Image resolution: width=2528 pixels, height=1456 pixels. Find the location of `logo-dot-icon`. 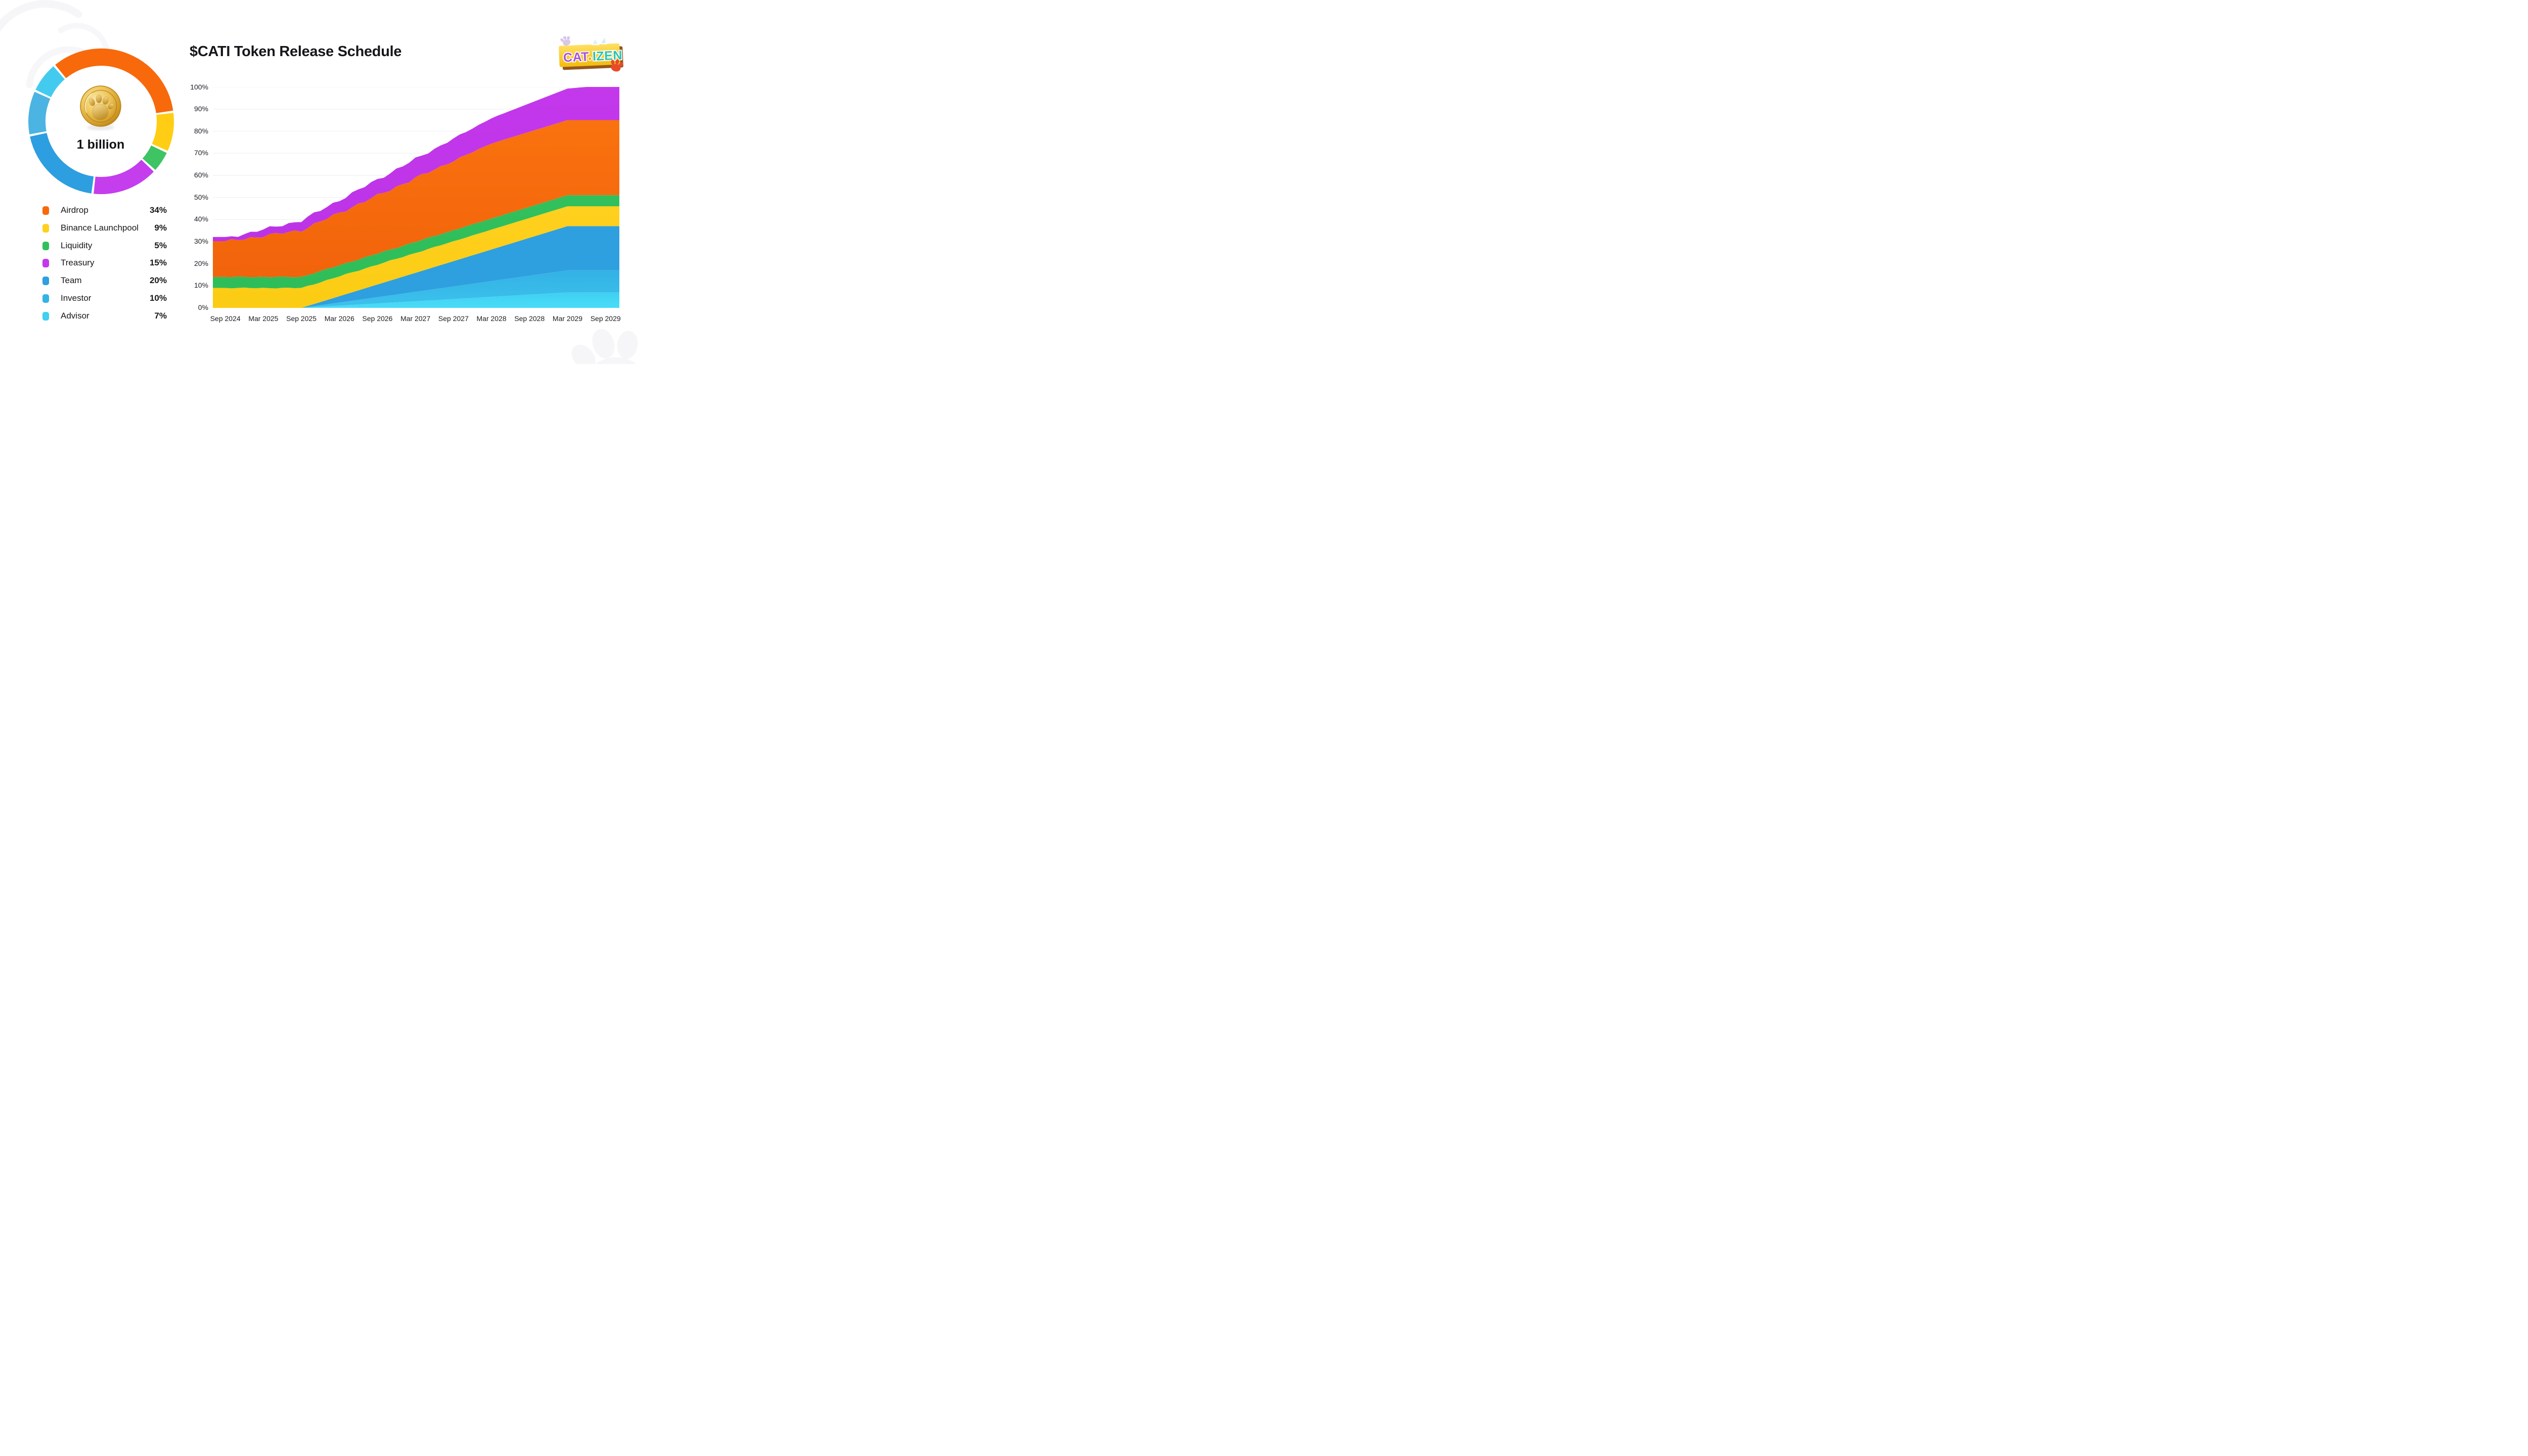

logo-dot-icon is located at coordinates (591, 58).